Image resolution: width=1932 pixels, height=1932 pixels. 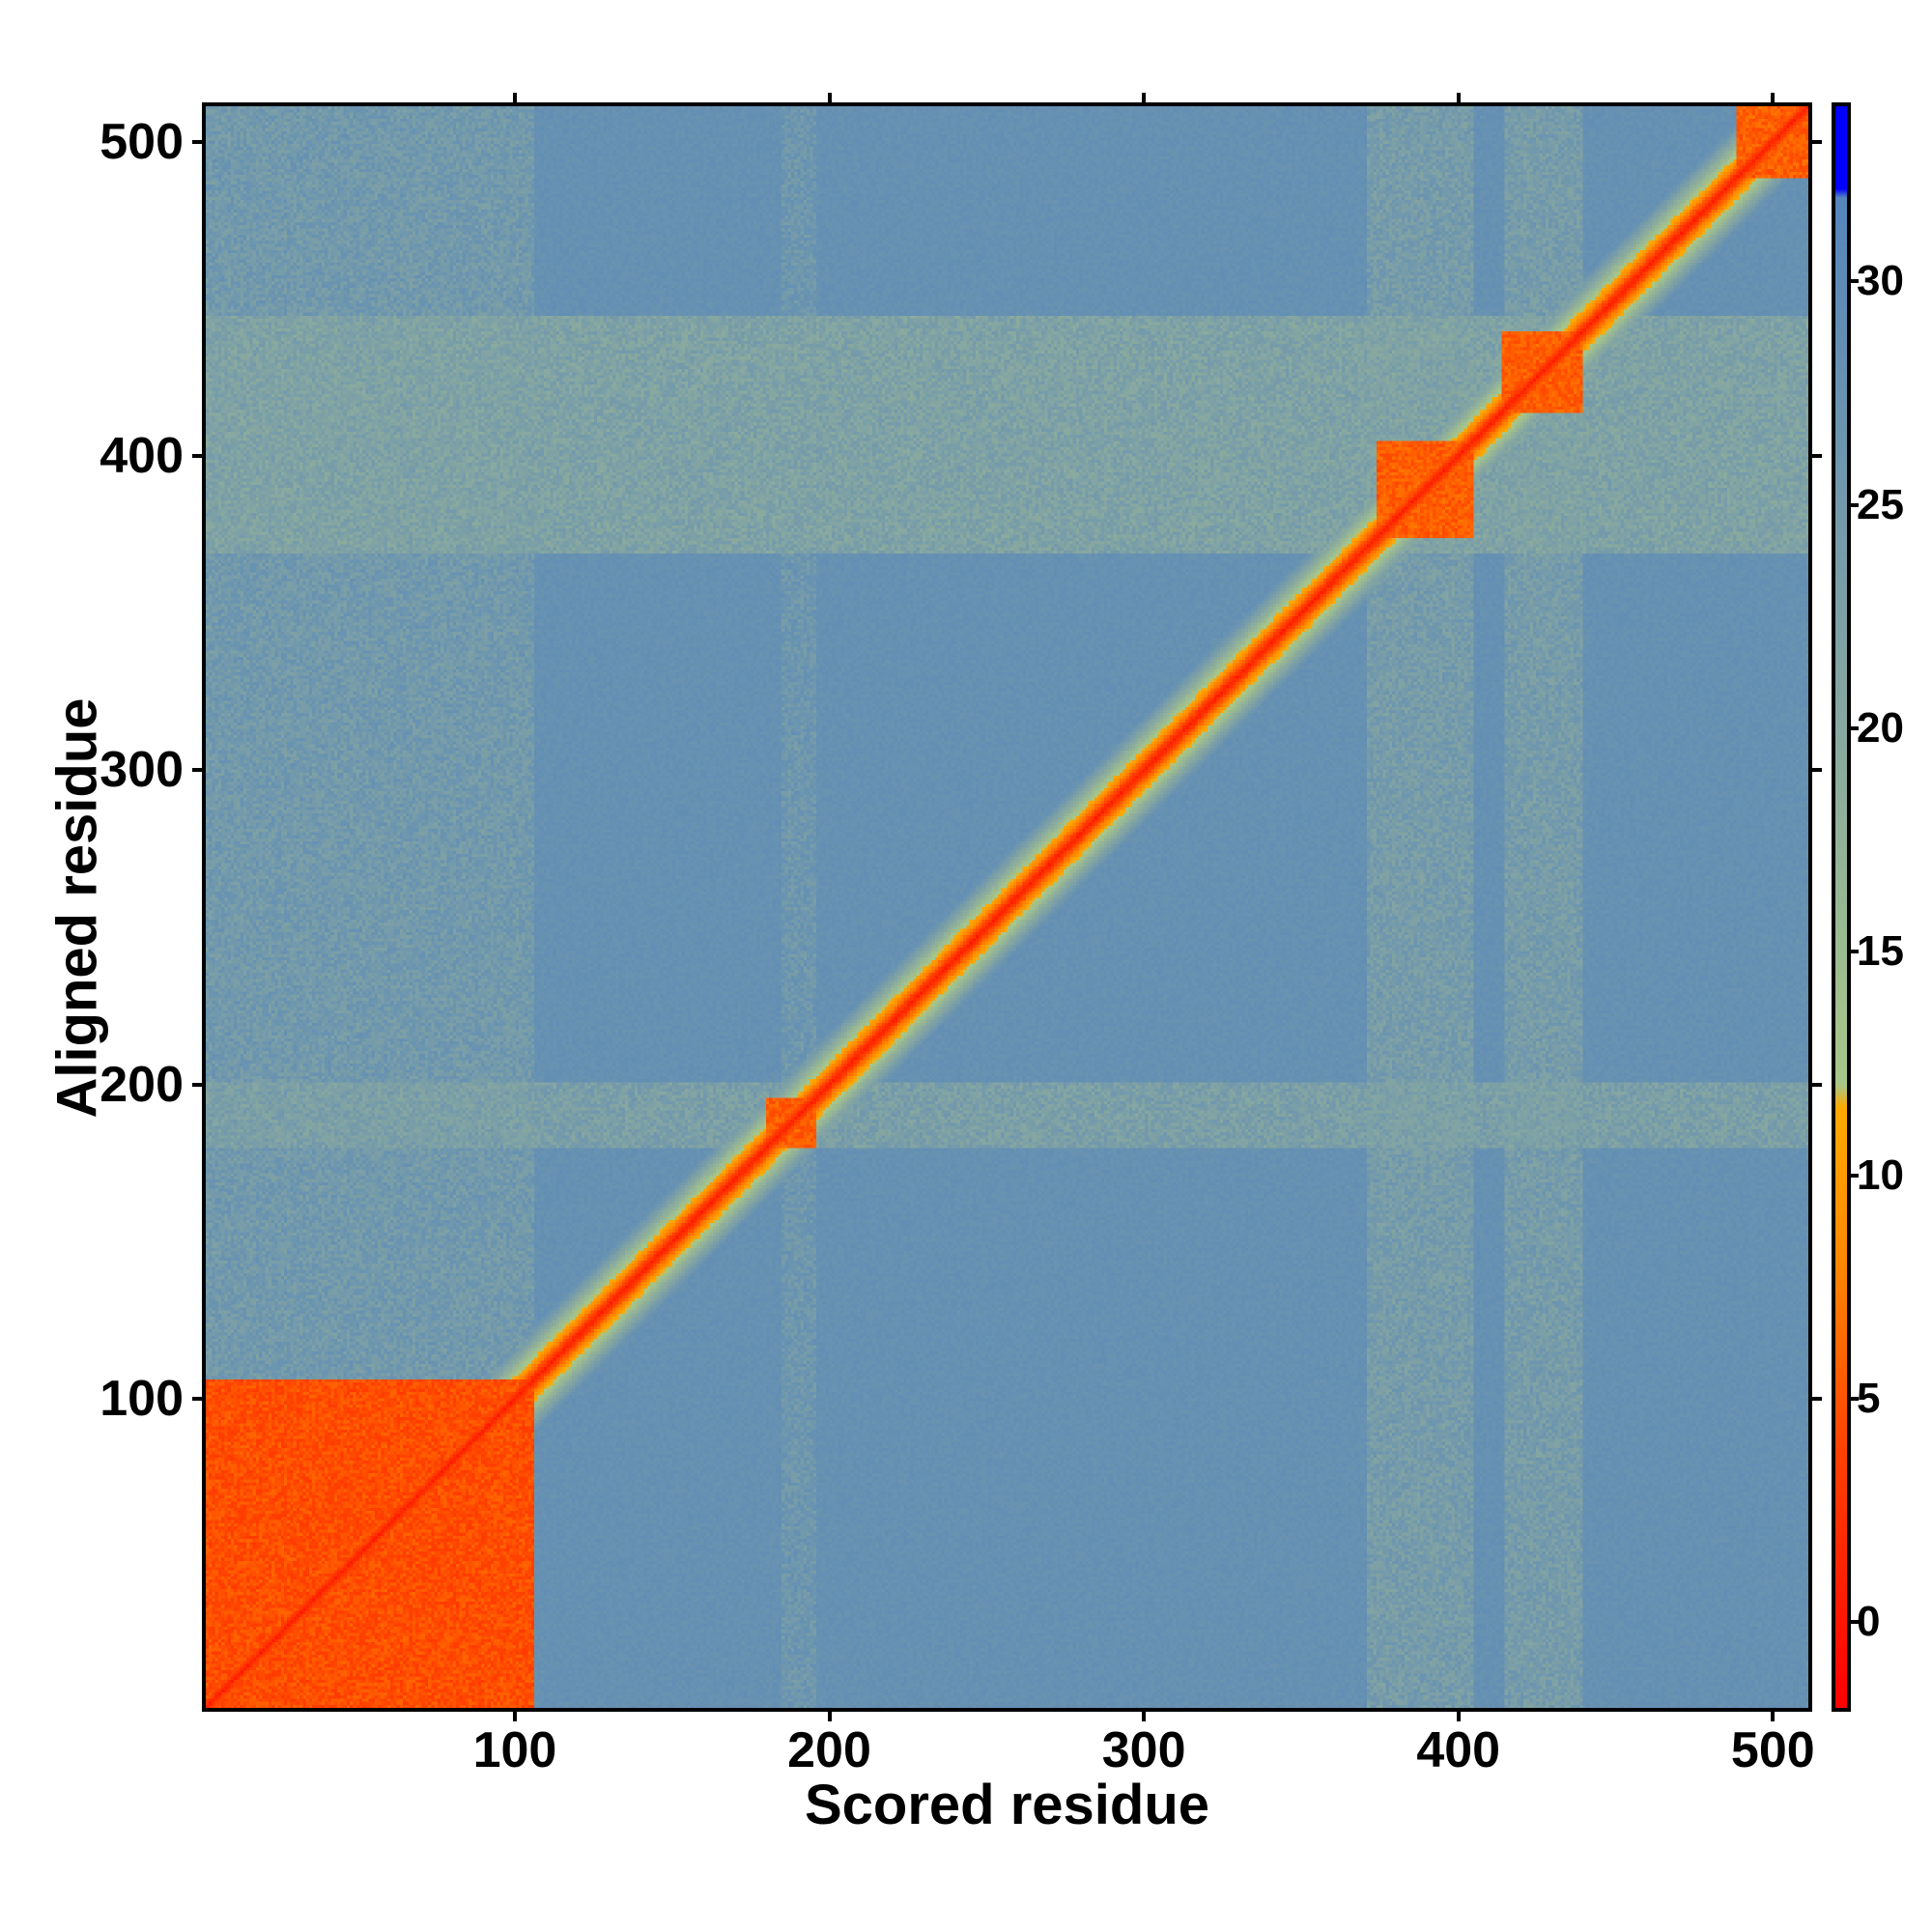 What do you see at coordinates (77, 908) in the screenshot?
I see `y-axis-label: Aligned residue` at bounding box center [77, 908].